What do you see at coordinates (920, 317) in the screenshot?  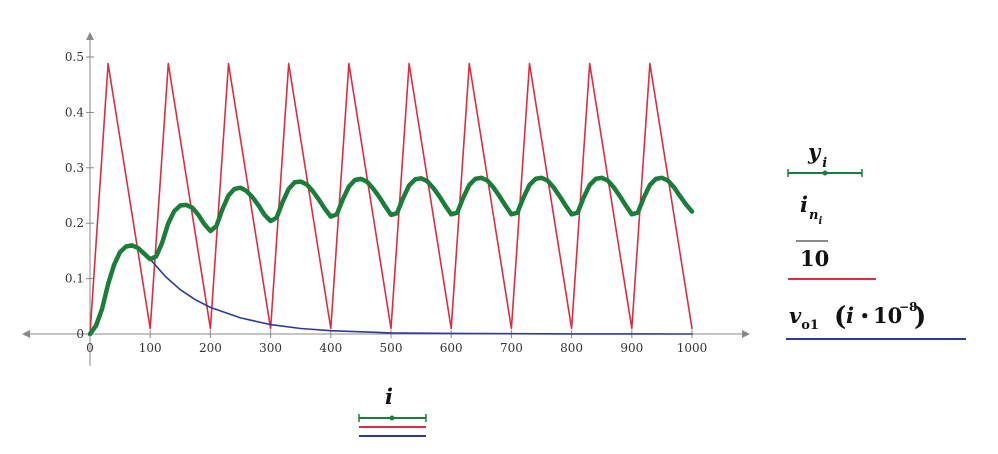 I see `legend-paren-close: )` at bounding box center [920, 317].